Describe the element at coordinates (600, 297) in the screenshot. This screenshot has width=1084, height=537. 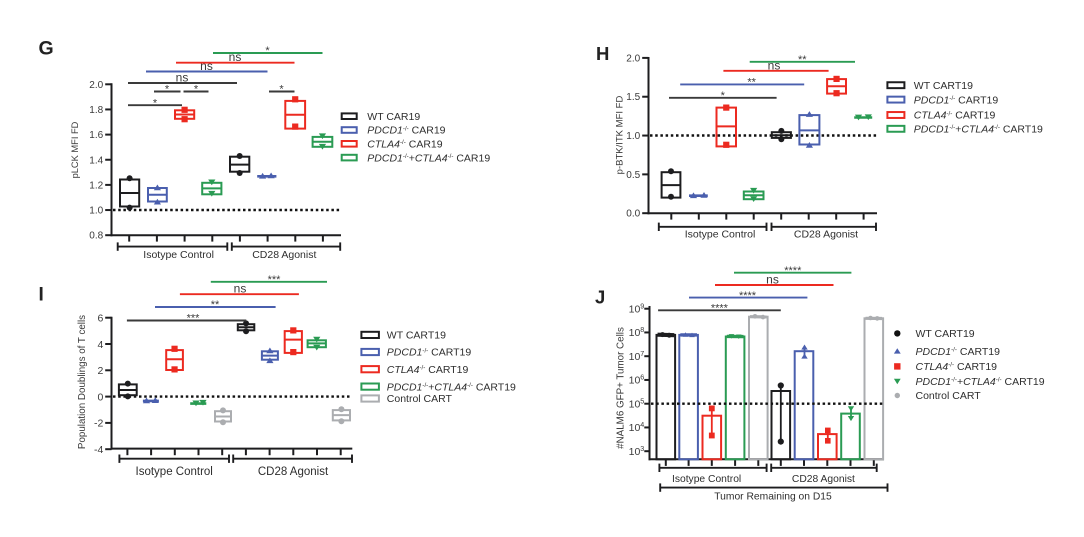
I see `svg-text: J` at that location.